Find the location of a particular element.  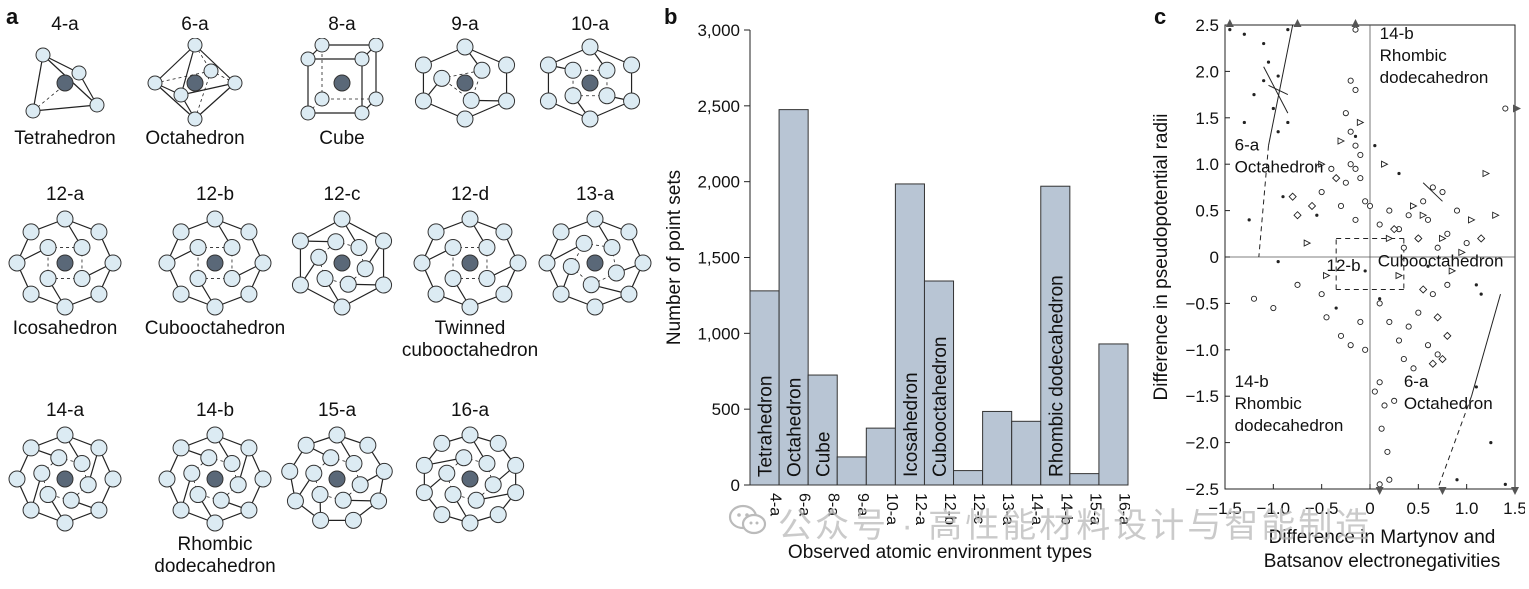

region-boundary is located at coordinates (1454, 443).